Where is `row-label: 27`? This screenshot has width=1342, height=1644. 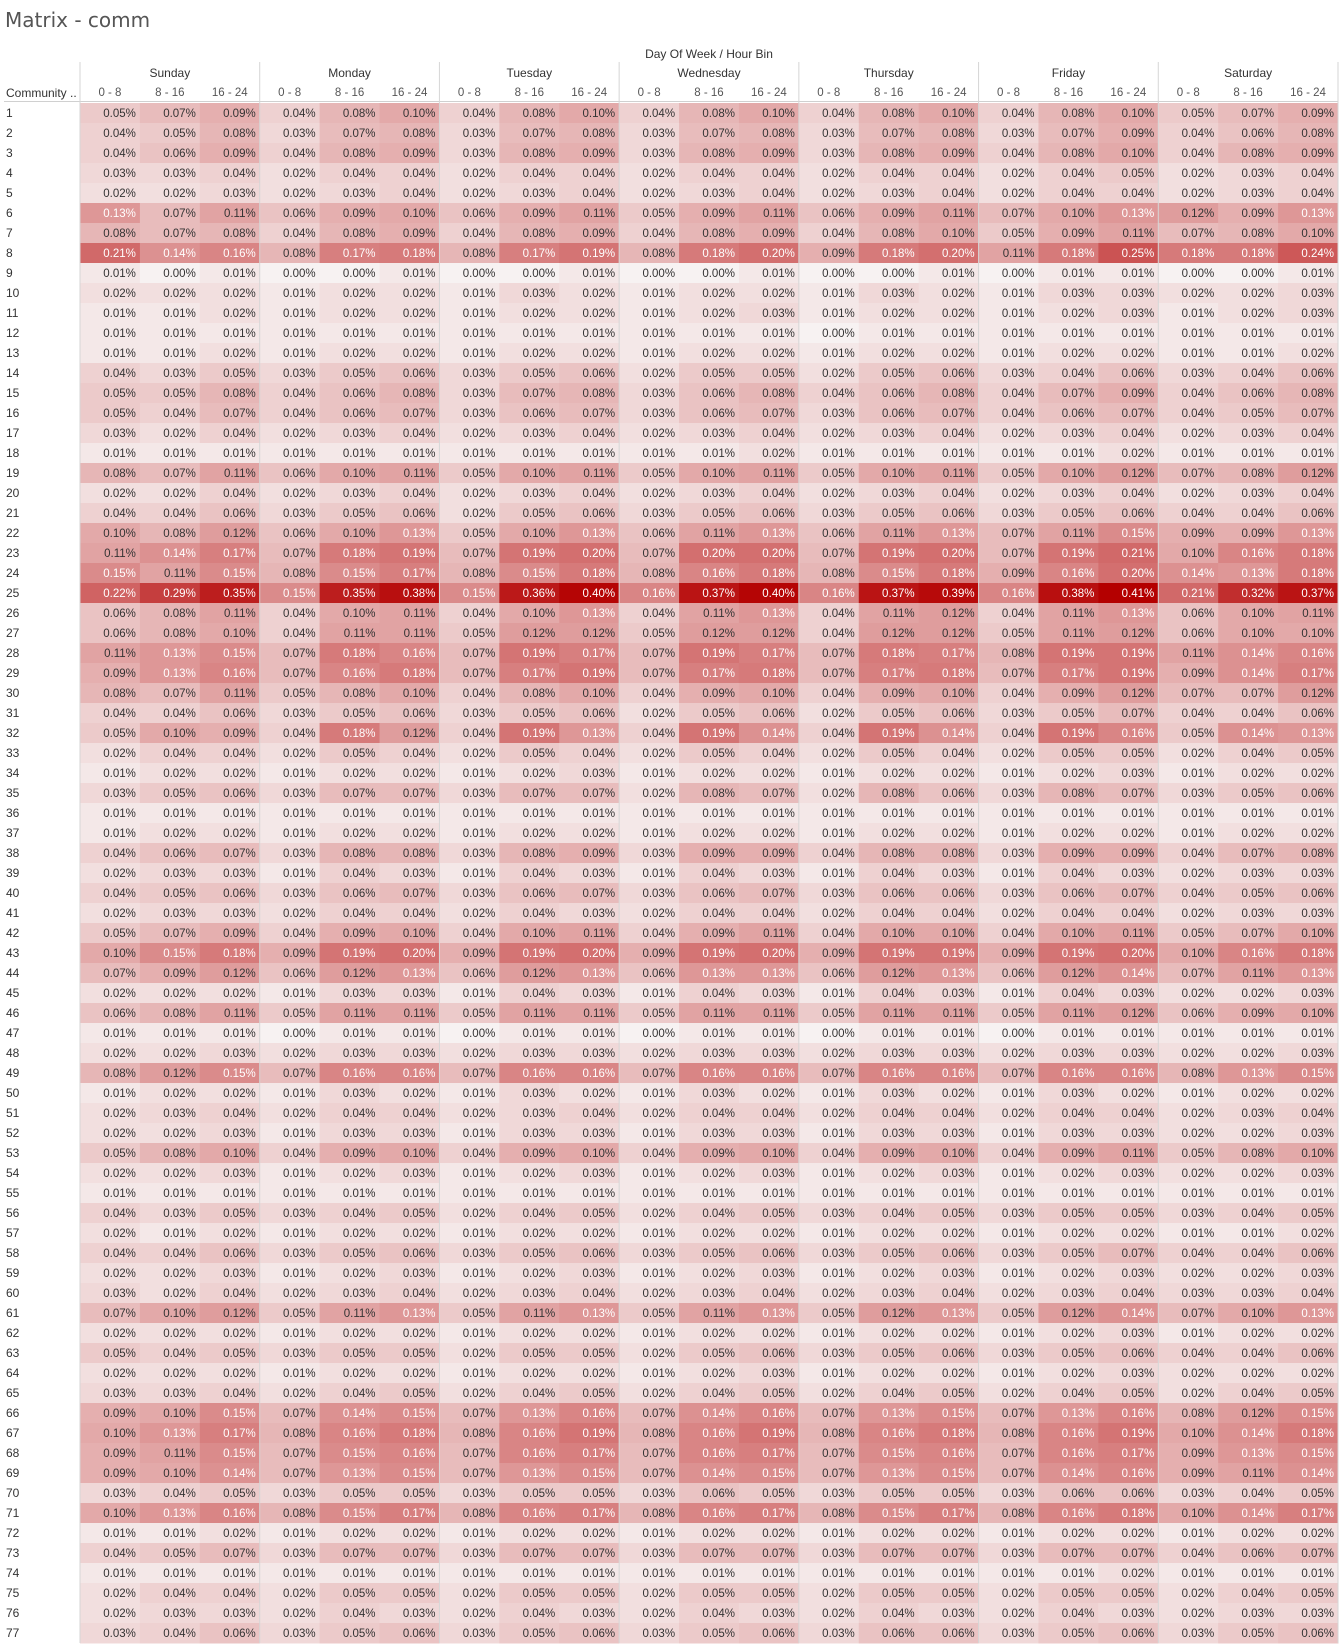
row-label: 27 is located at coordinates (13, 633).